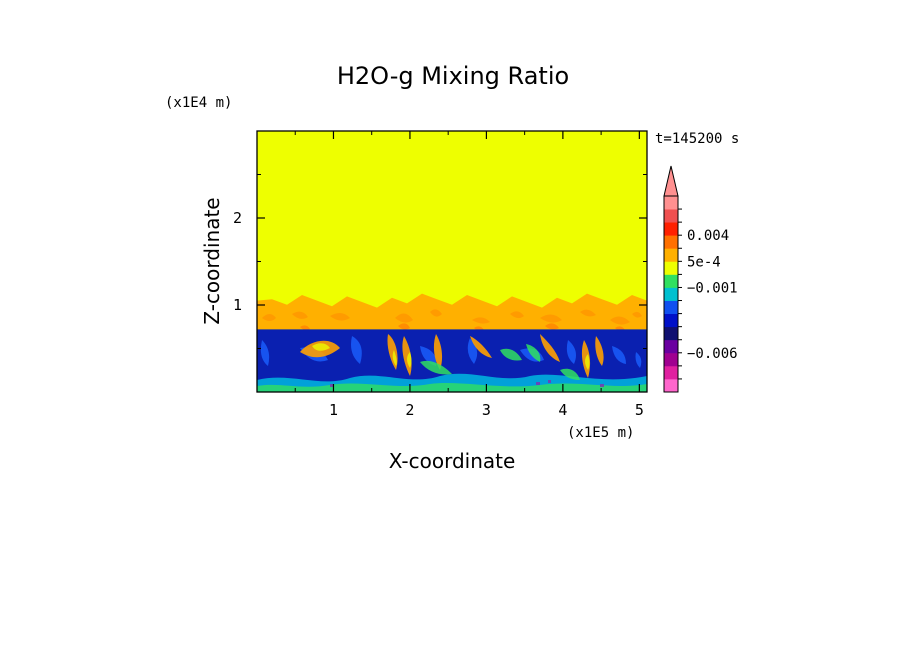 This screenshot has width=904, height=654. I want to click on y-tick-label: 1, so click(237, 305).